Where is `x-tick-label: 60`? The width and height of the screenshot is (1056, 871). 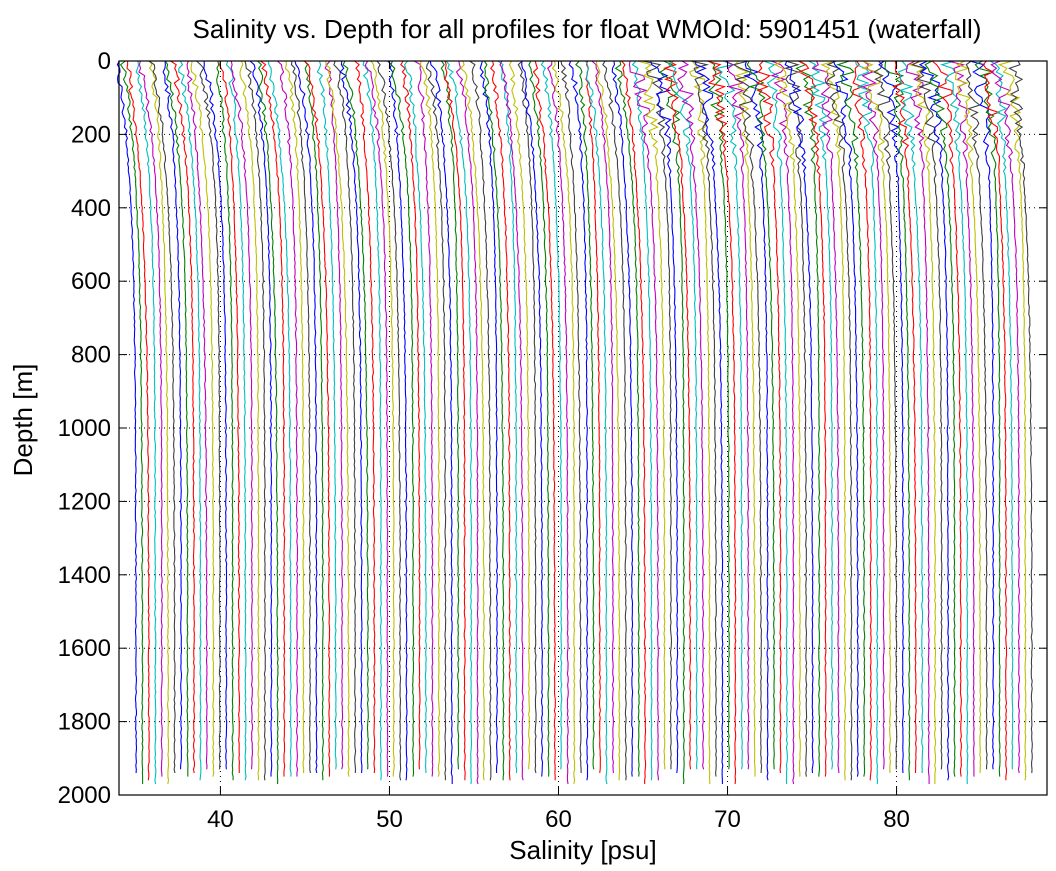 x-tick-label: 60 is located at coordinates (558, 819).